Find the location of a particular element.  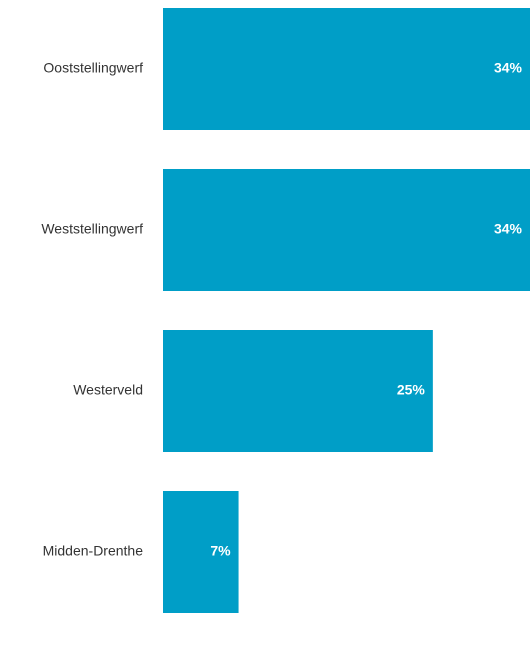

bar-weststellingwerf is located at coordinates (346, 230).